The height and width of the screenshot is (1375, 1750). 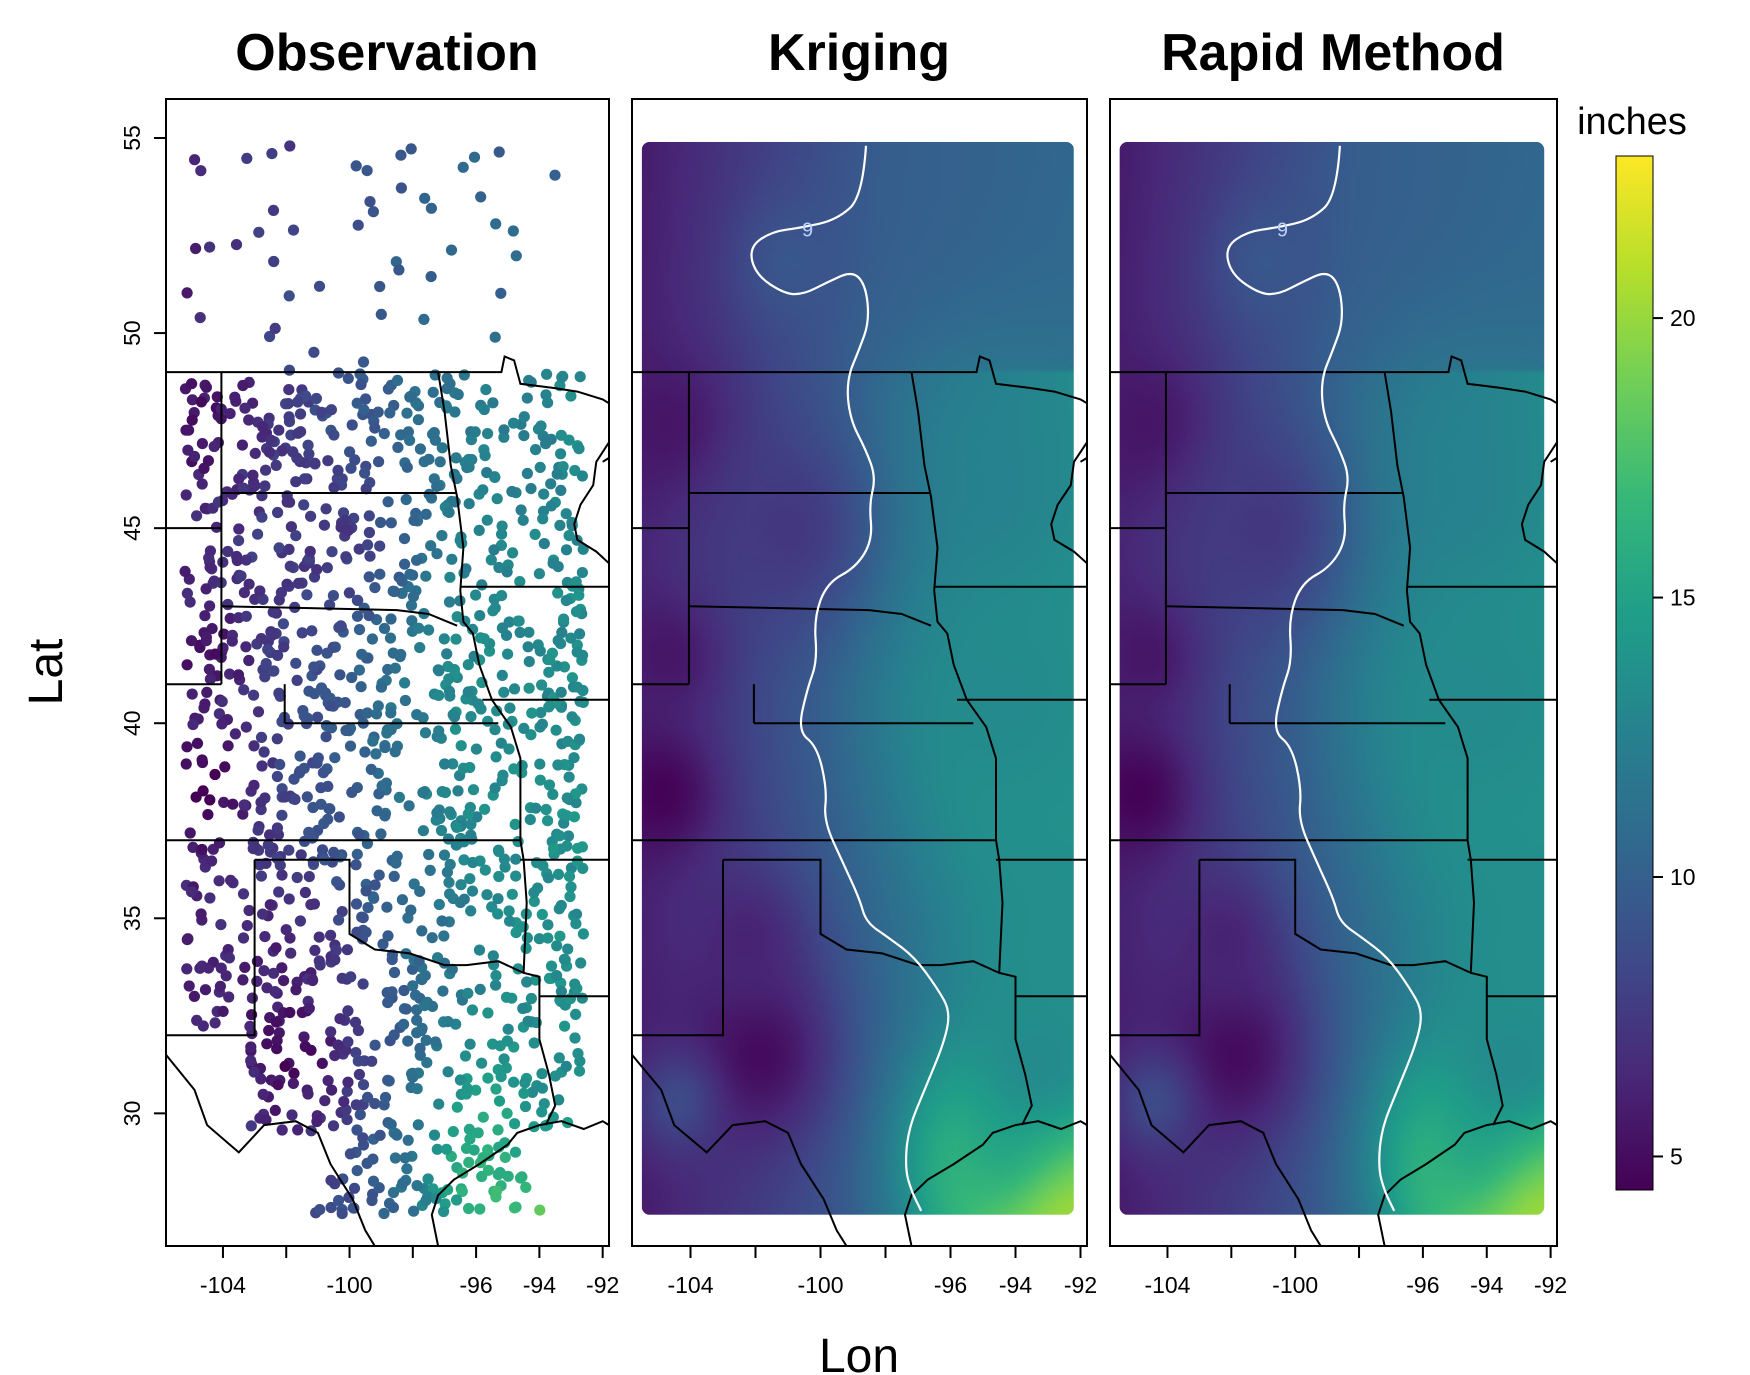 I want to click on x-tick-label: -94, so click(x=539, y=1285).